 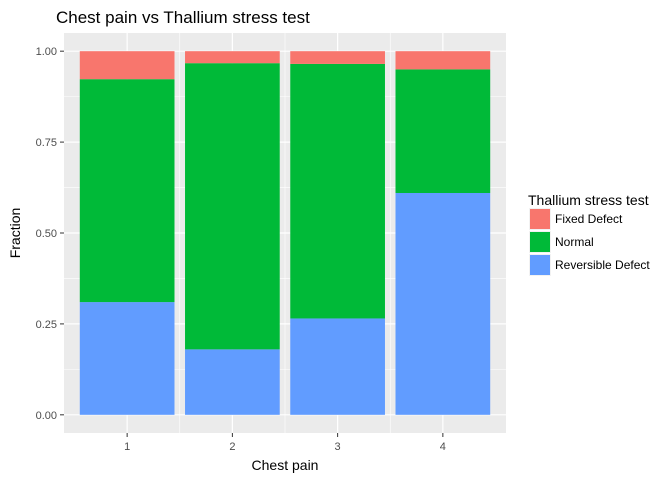 I want to click on legend-label: Normal, so click(x=574, y=242).